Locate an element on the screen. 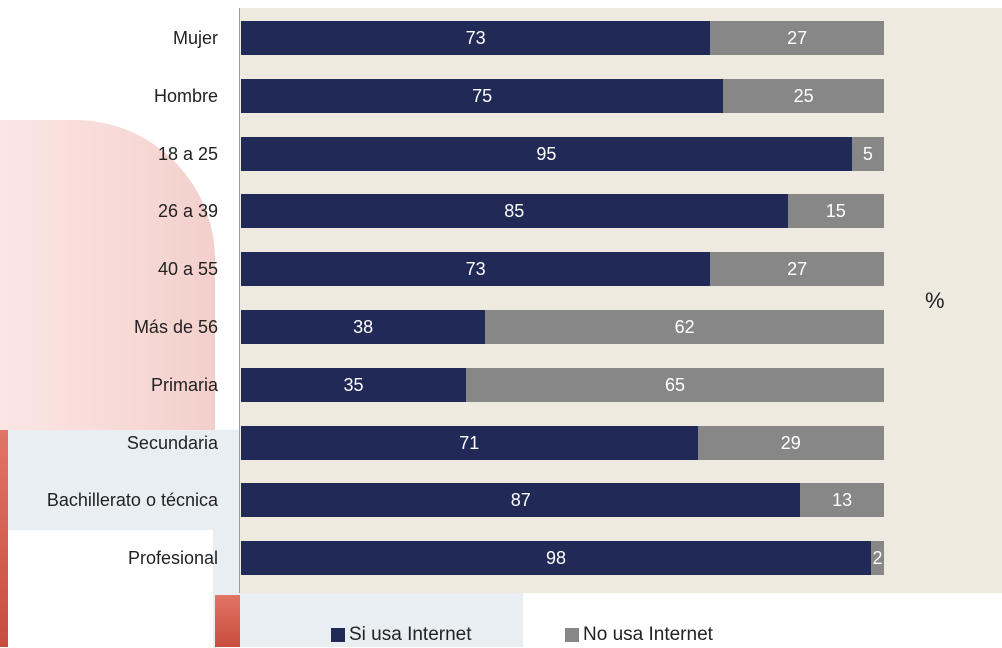 This screenshot has width=1002, height=648. data-label-si-usa-26-a-39: 85 is located at coordinates (514, 211).